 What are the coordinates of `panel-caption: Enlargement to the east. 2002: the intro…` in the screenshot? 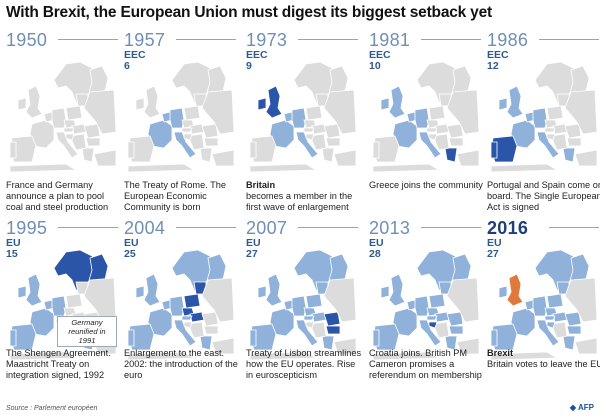 It's located at (182, 364).